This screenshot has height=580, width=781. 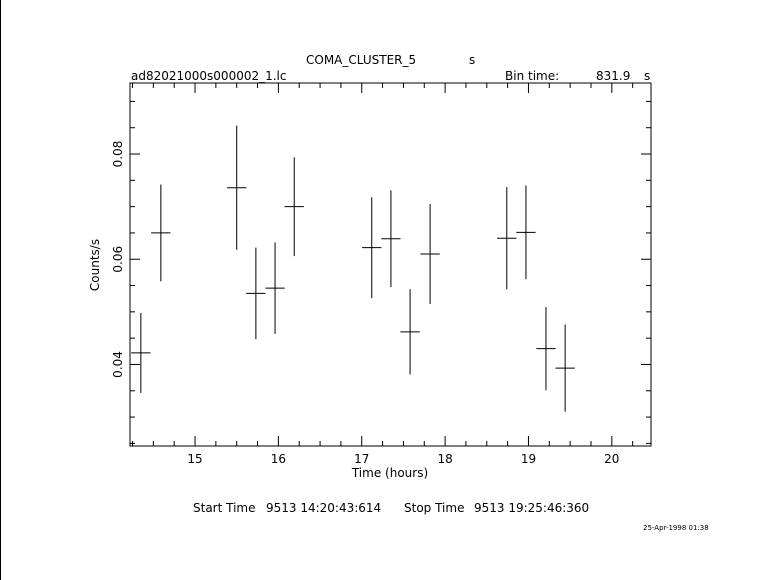 I want to click on x-tick-label: 18, so click(x=444, y=459).